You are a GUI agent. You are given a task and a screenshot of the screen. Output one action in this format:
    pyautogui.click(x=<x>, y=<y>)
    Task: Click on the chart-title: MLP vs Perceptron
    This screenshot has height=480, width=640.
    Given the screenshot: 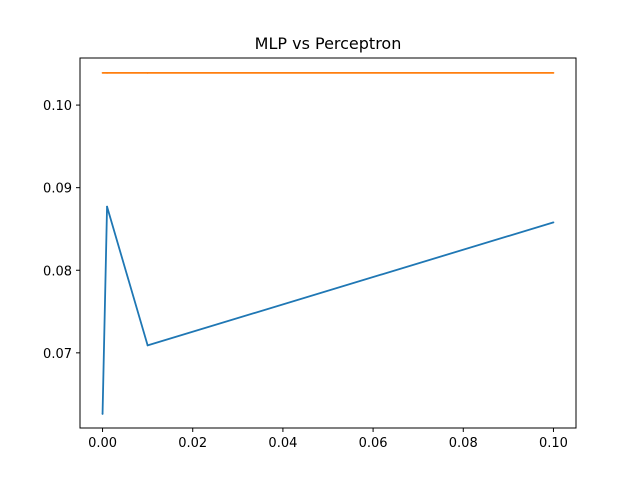 What is the action you would take?
    pyautogui.click(x=328, y=43)
    